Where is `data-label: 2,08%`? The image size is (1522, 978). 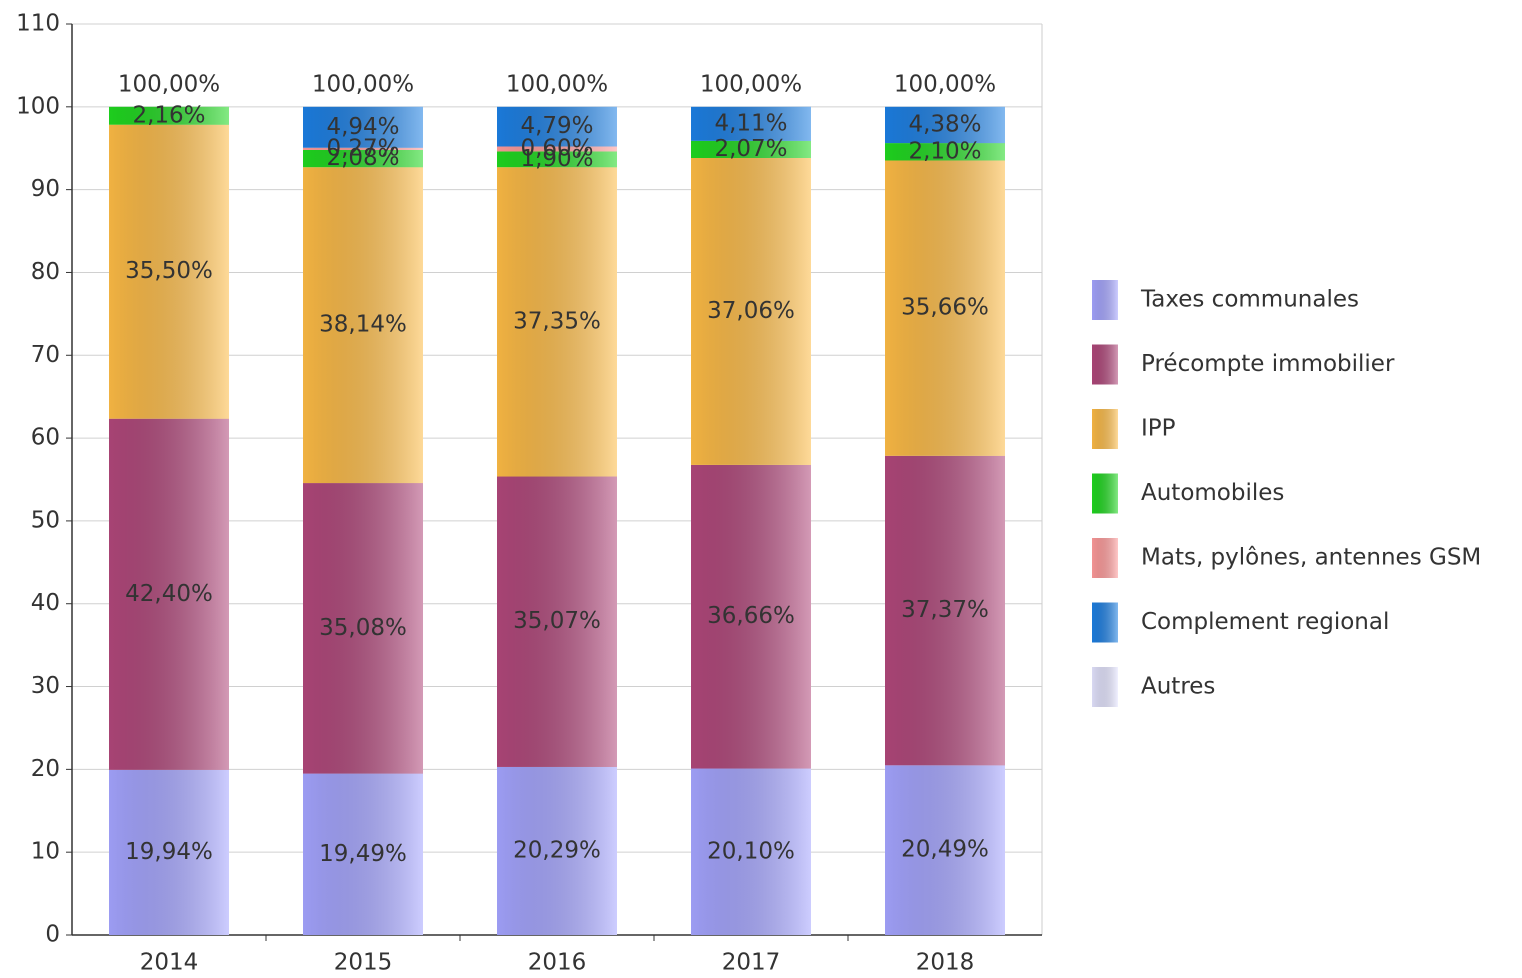 data-label: 2,08% is located at coordinates (362, 158).